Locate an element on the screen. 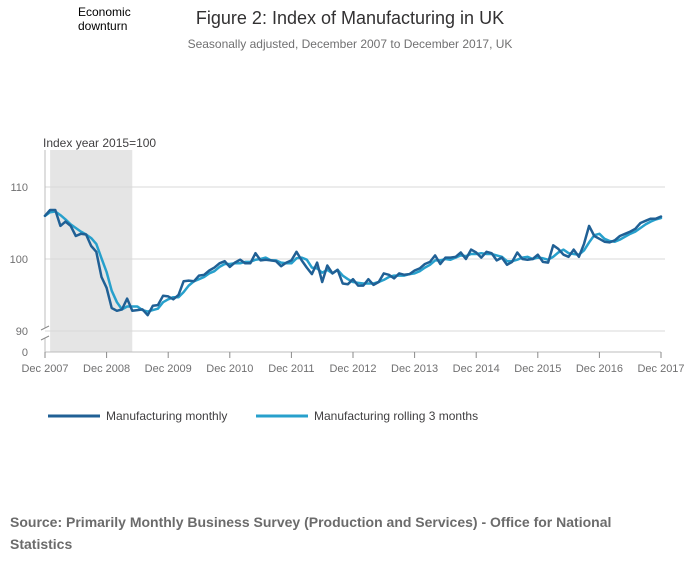 This screenshot has height=574, width=700. x-tick-label-6: Dec 2013 is located at coordinates (414, 369).